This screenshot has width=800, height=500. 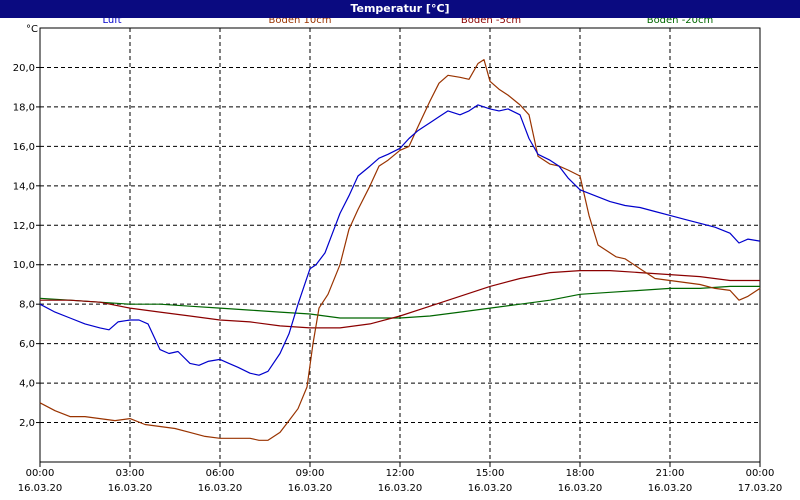 What do you see at coordinates (310, 473) in the screenshot?
I see `x-tick-time-label: 09:00` at bounding box center [310, 473].